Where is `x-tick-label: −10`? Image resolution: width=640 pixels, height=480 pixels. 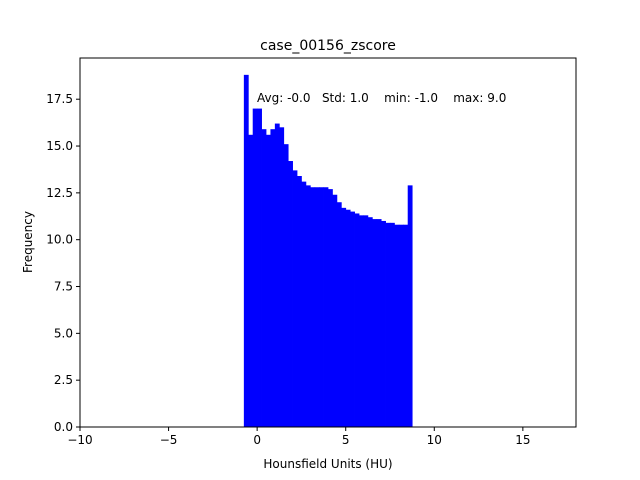 x-tick-label: −10 is located at coordinates (79, 440).